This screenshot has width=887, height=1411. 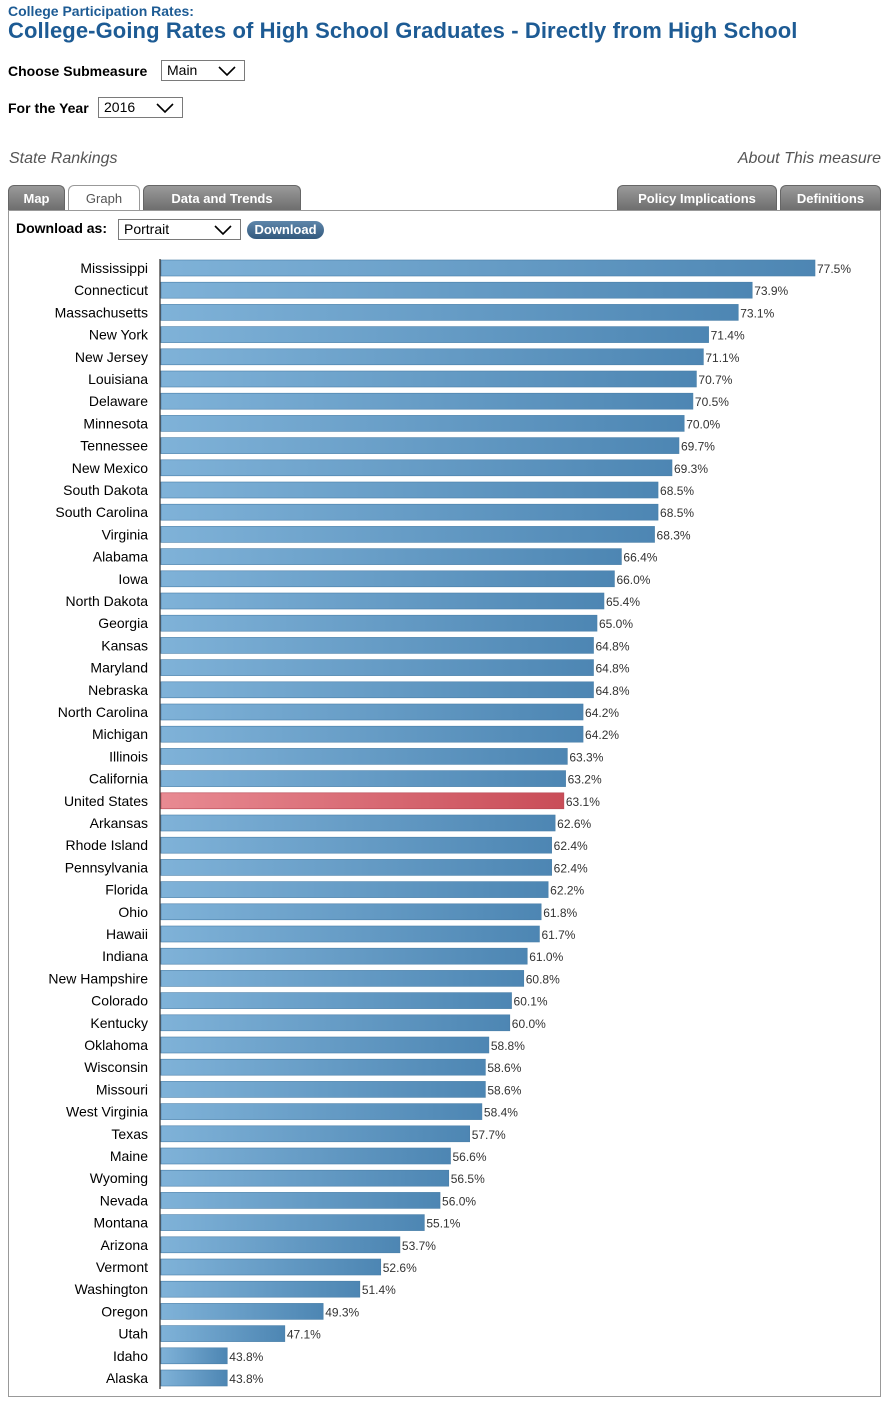 I want to click on bar-united-states, so click(x=362, y=801).